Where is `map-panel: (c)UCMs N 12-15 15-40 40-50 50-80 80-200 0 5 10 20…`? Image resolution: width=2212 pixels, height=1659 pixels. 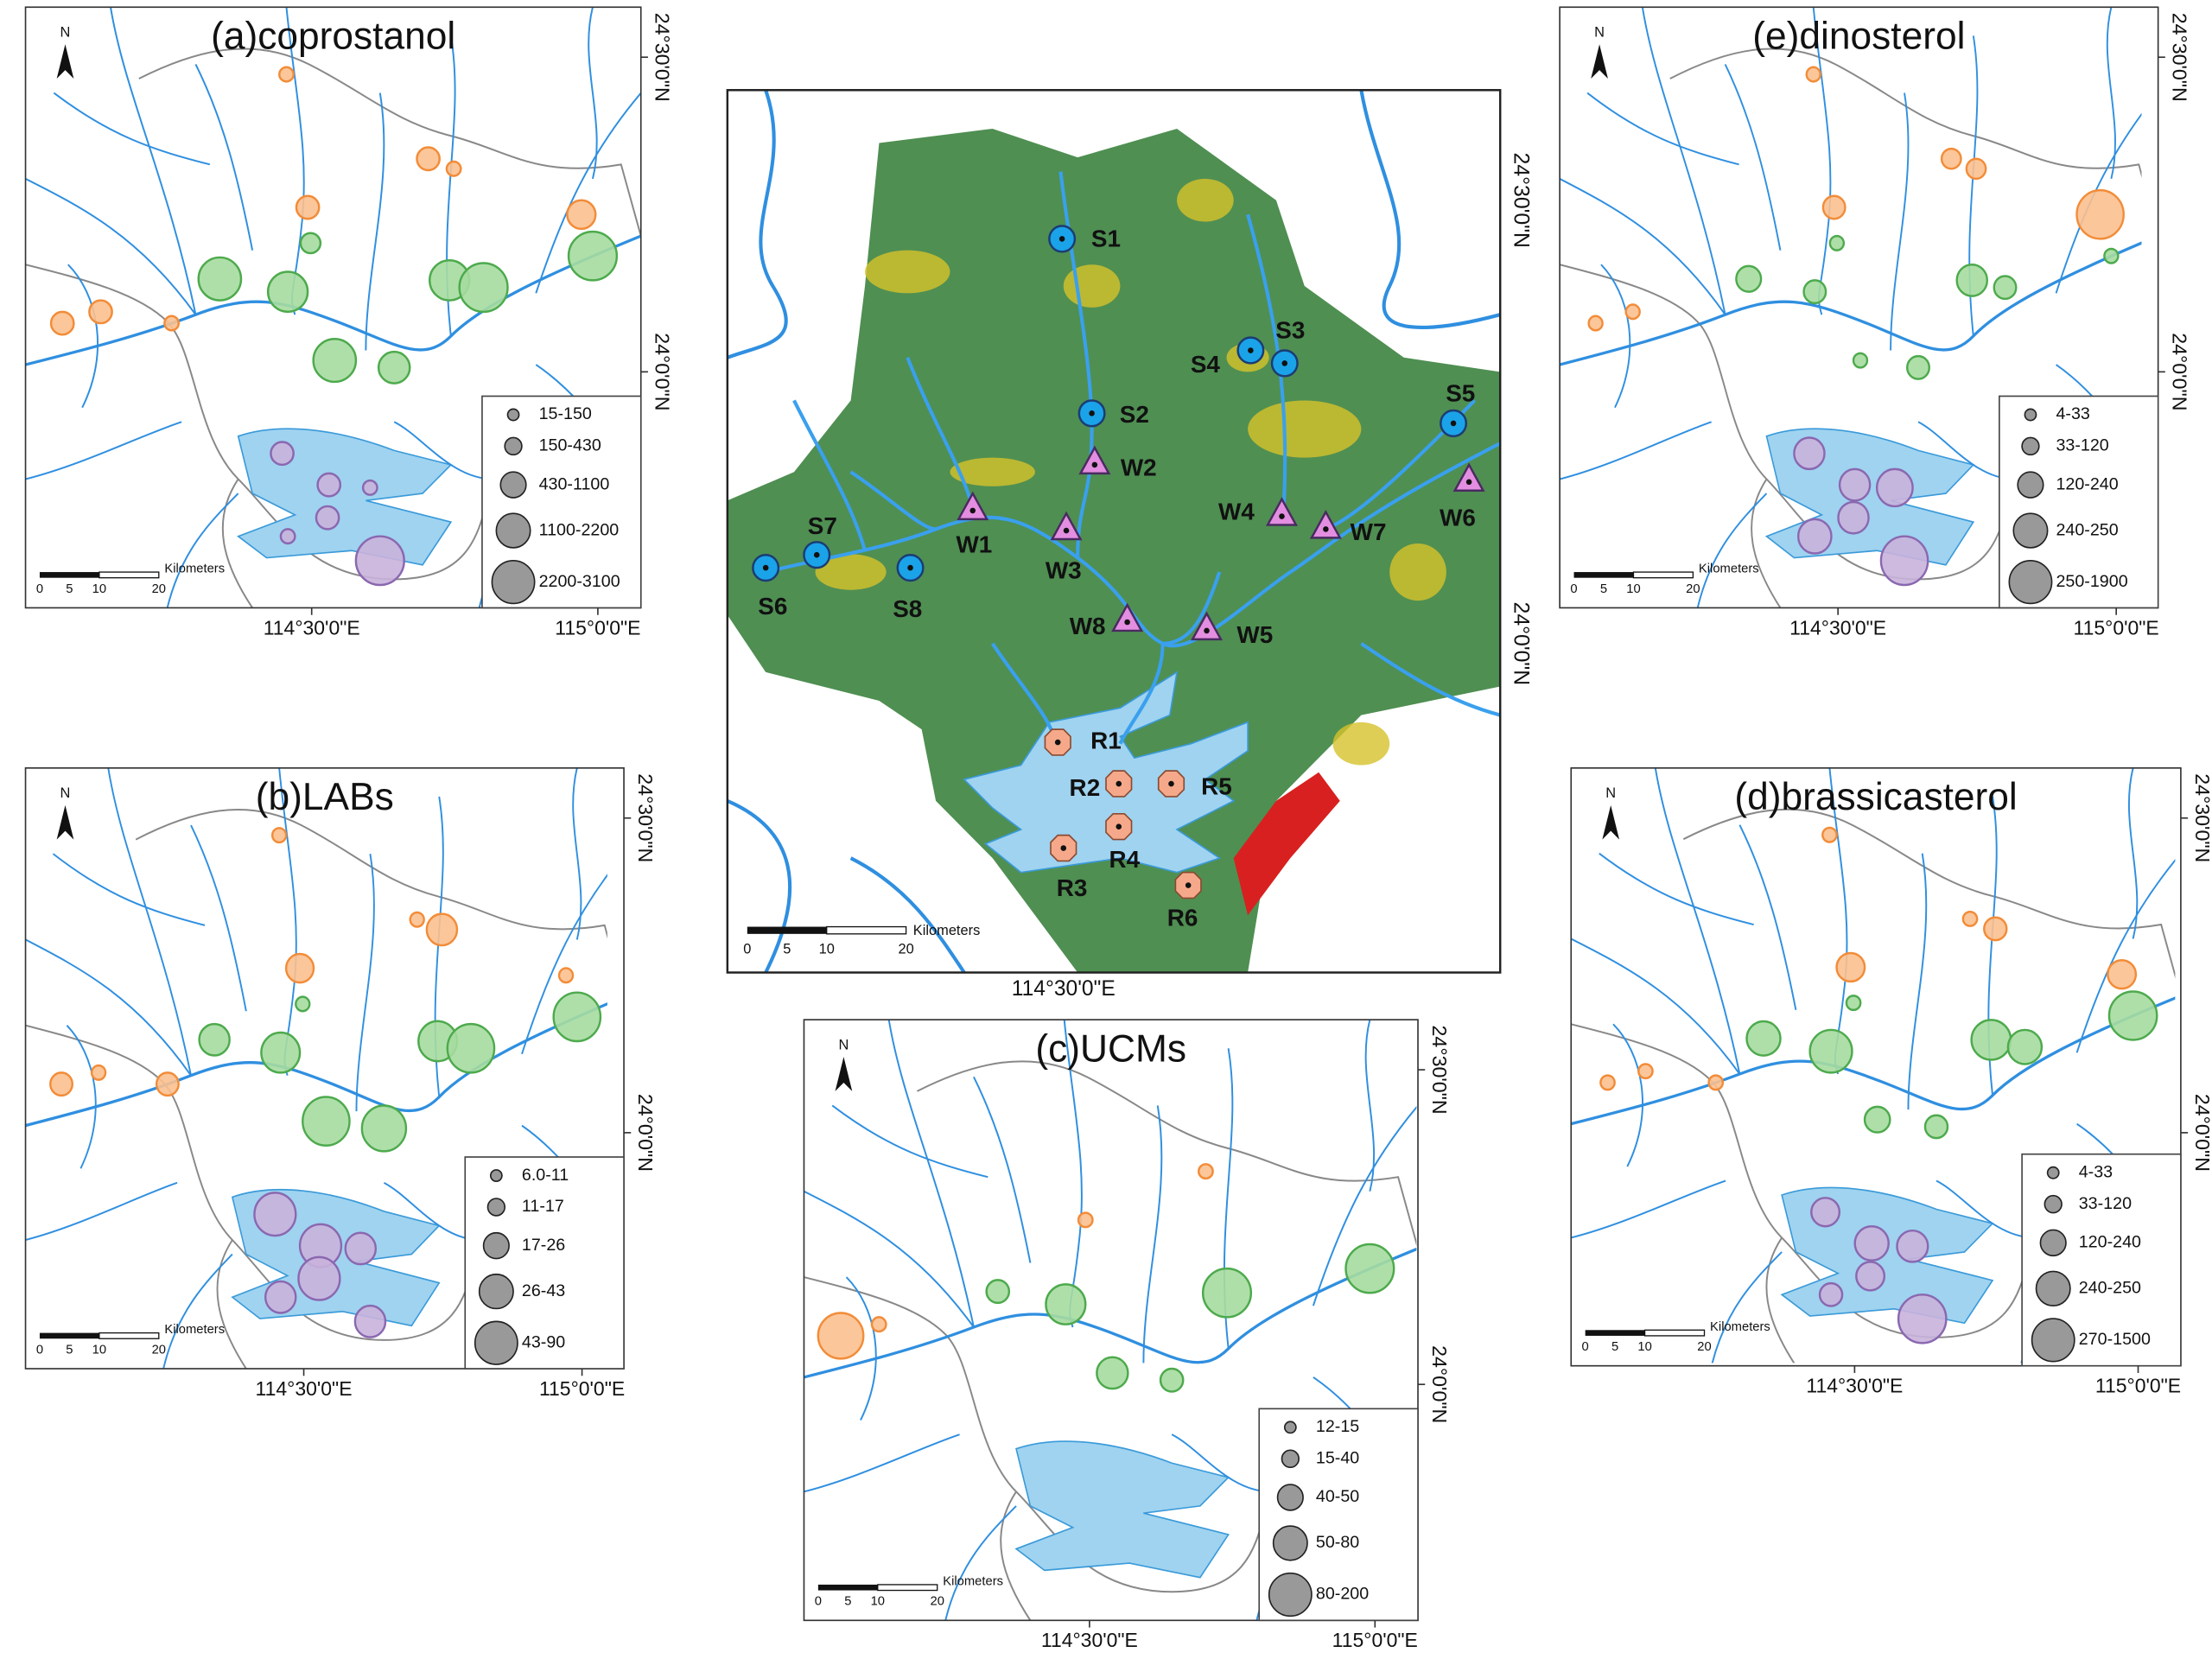
map-panel: (c)UCMs N 12-15 15-40 40-50 50-80 80-200 0 5 10 20… is located at coordinates (1127, 1335).